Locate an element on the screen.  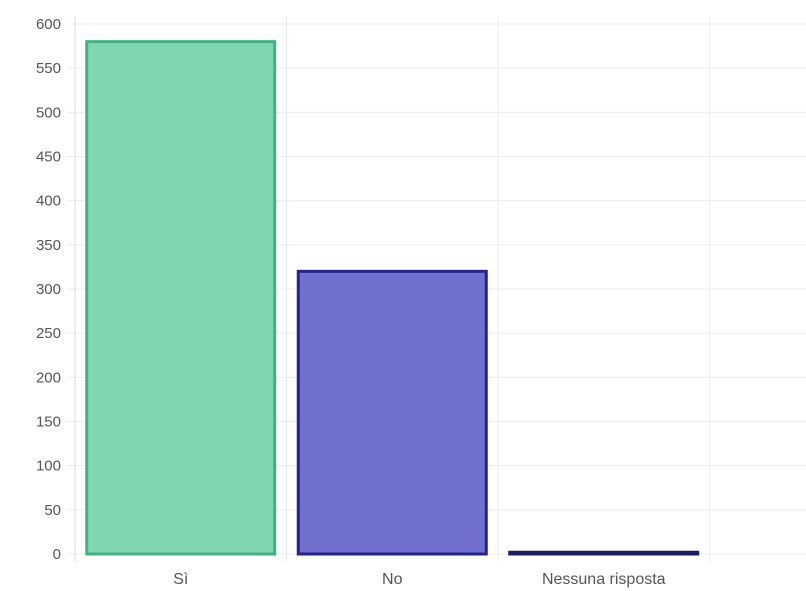
x-tick-label: Sì is located at coordinates (180, 579).